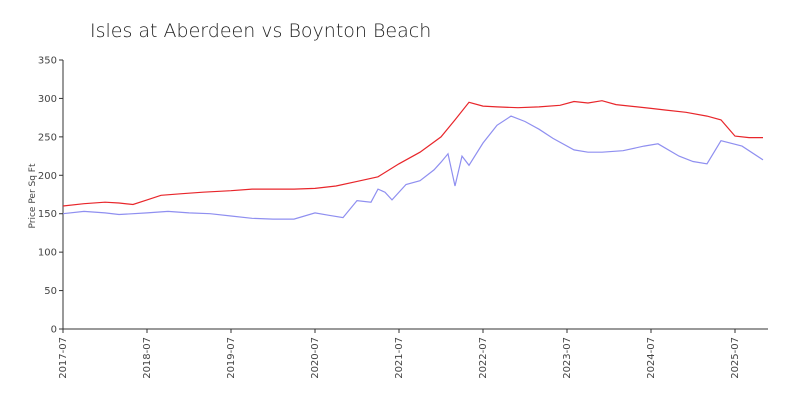 This screenshot has width=800, height=400. I want to click on y-tick-label: 350, so click(47, 61).